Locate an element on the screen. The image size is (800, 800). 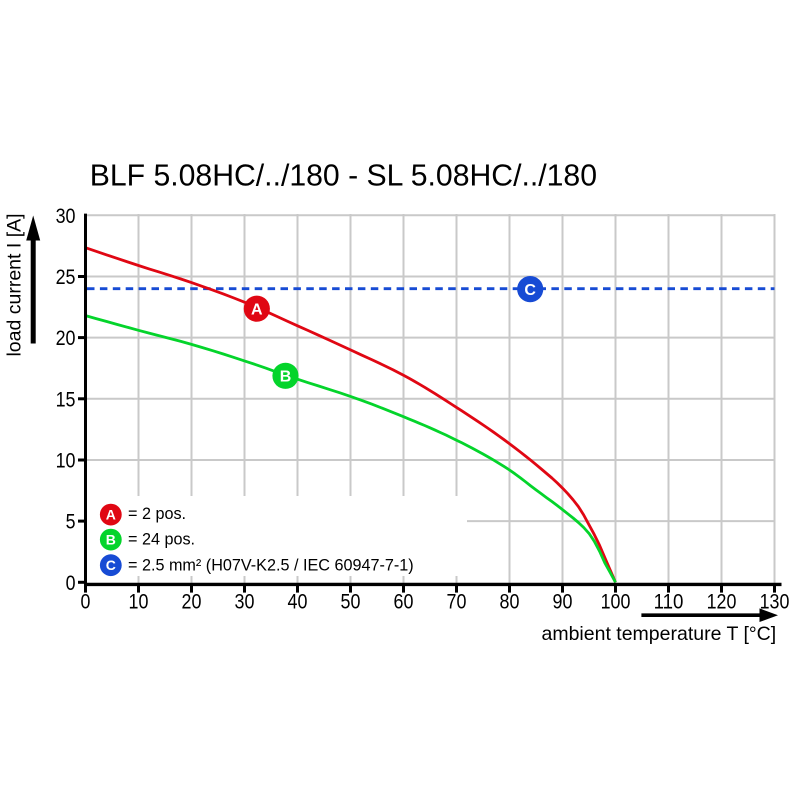
svg-text: 50 is located at coordinates (351, 602).